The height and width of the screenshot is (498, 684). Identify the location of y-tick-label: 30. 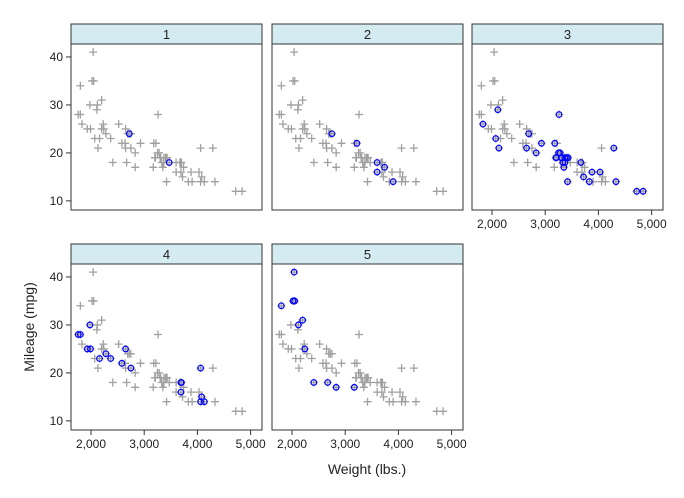
(57, 325).